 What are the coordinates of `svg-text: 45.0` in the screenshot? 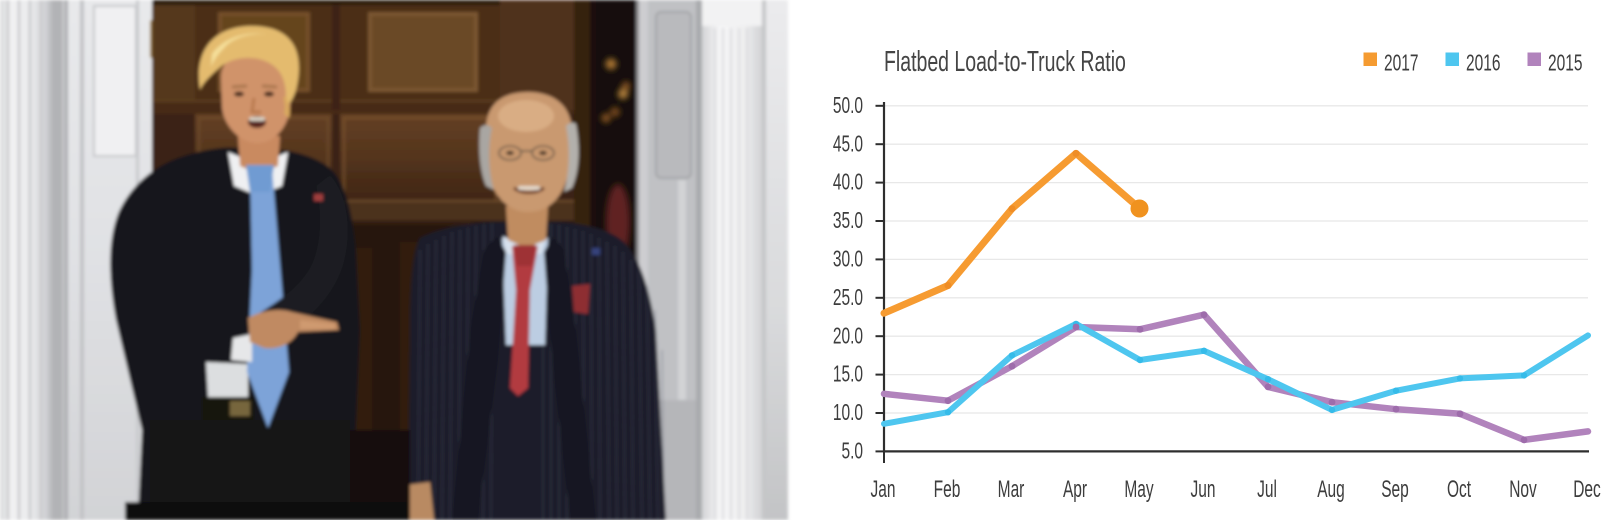 It's located at (848, 144).